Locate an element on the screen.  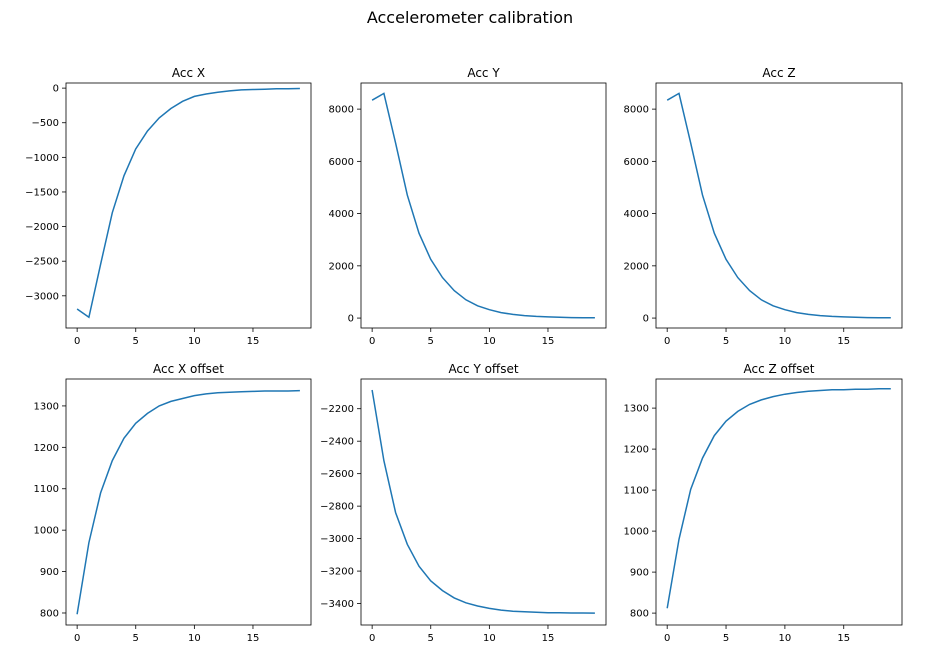
y-tick-label: −2500 is located at coordinates (42, 262).